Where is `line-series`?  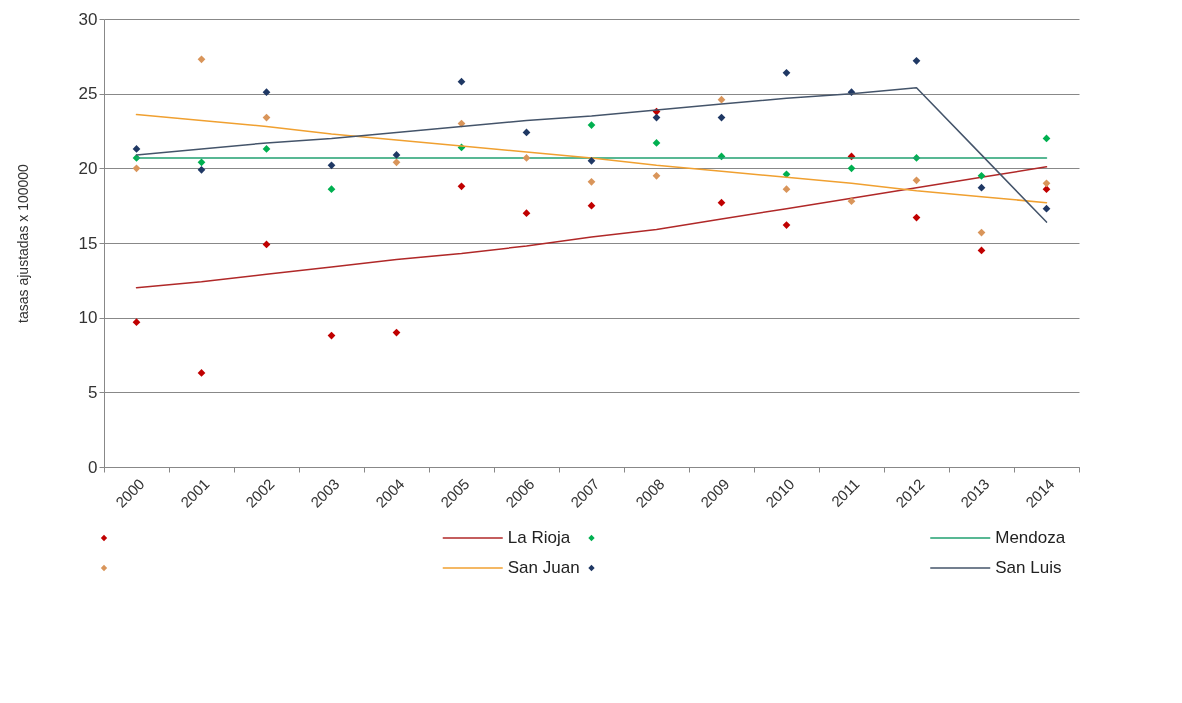
line-series is located at coordinates (591, 227).